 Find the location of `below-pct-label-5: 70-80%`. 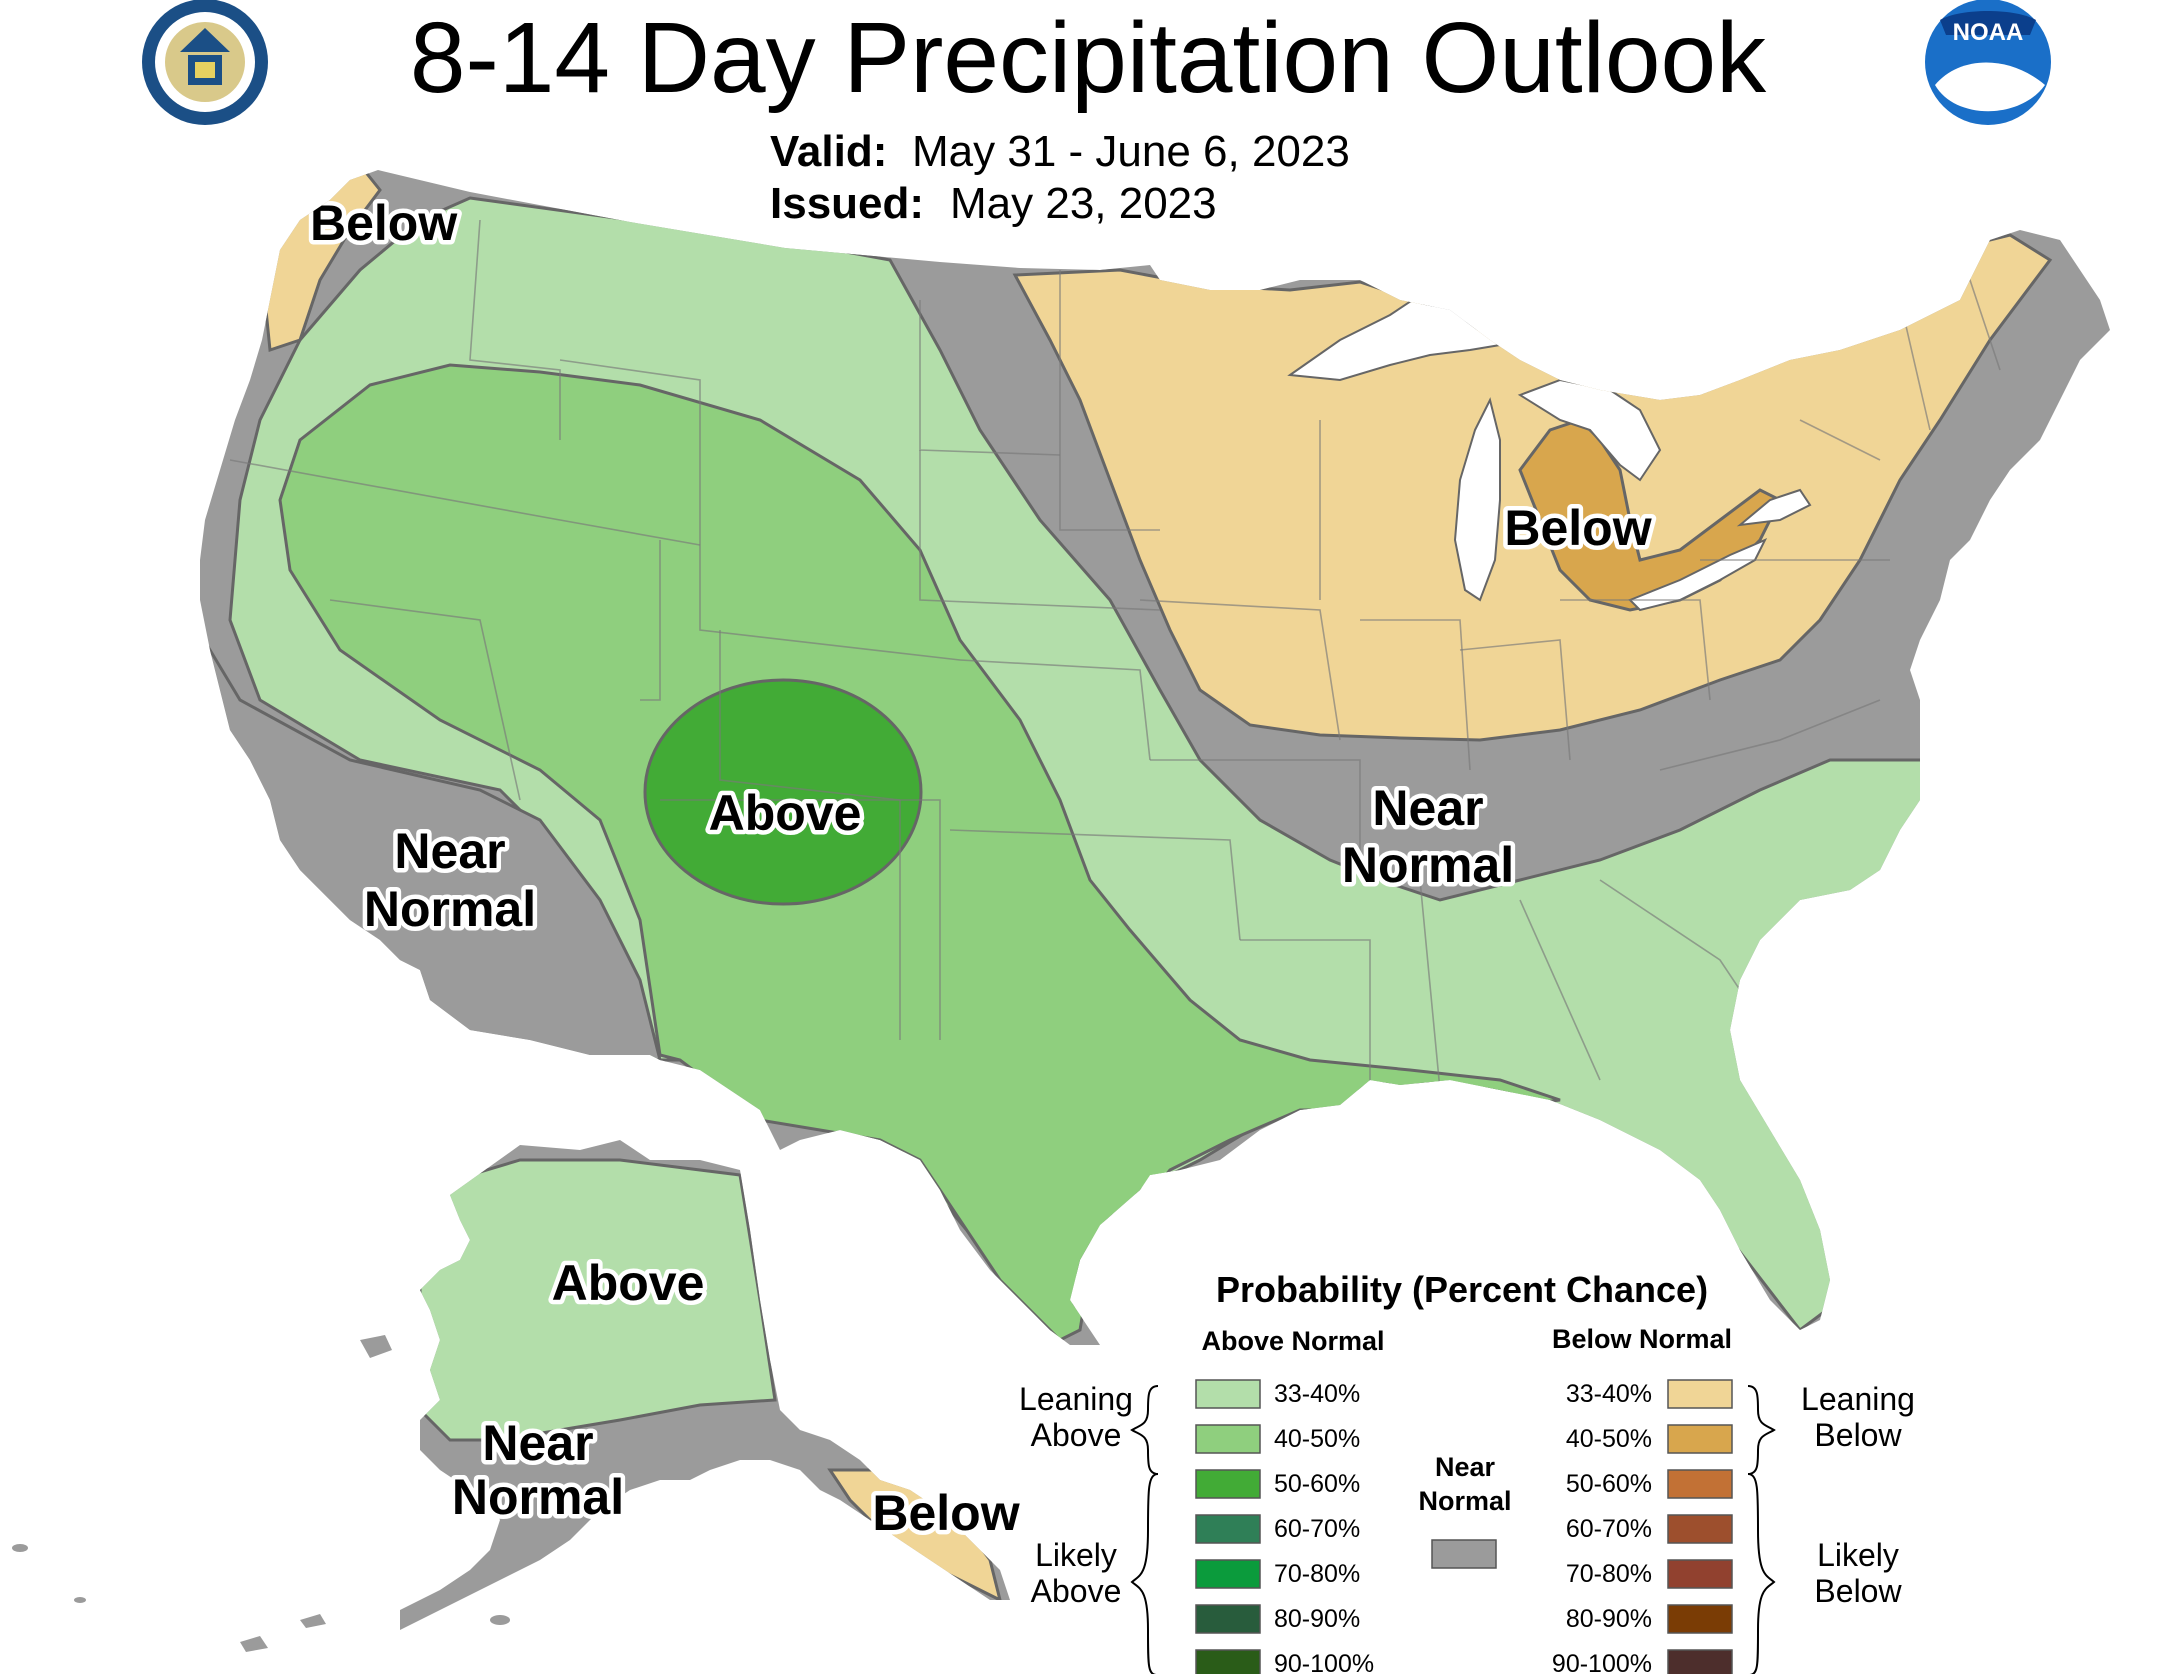

below-pct-label-5: 70-80% is located at coordinates (1609, 1574).